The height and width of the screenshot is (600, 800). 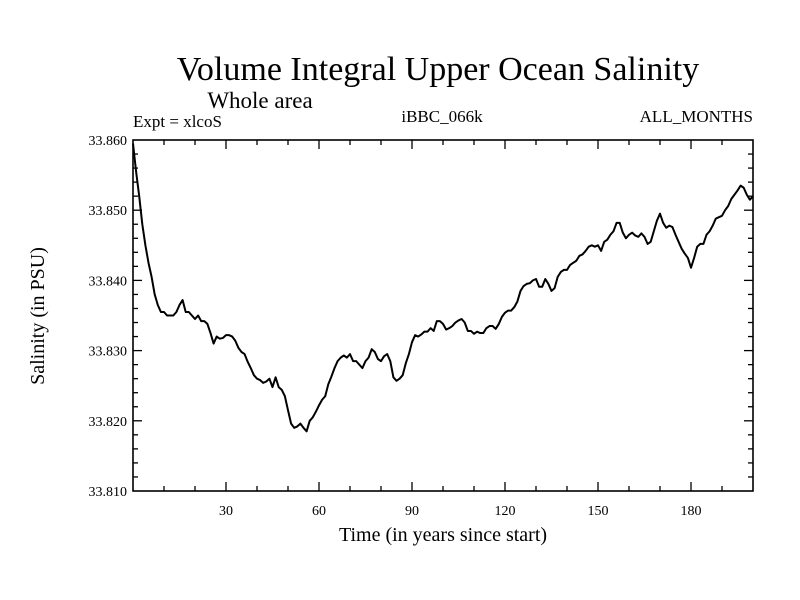 I want to click on x-axis-label: Time (in years since start), so click(x=443, y=535).